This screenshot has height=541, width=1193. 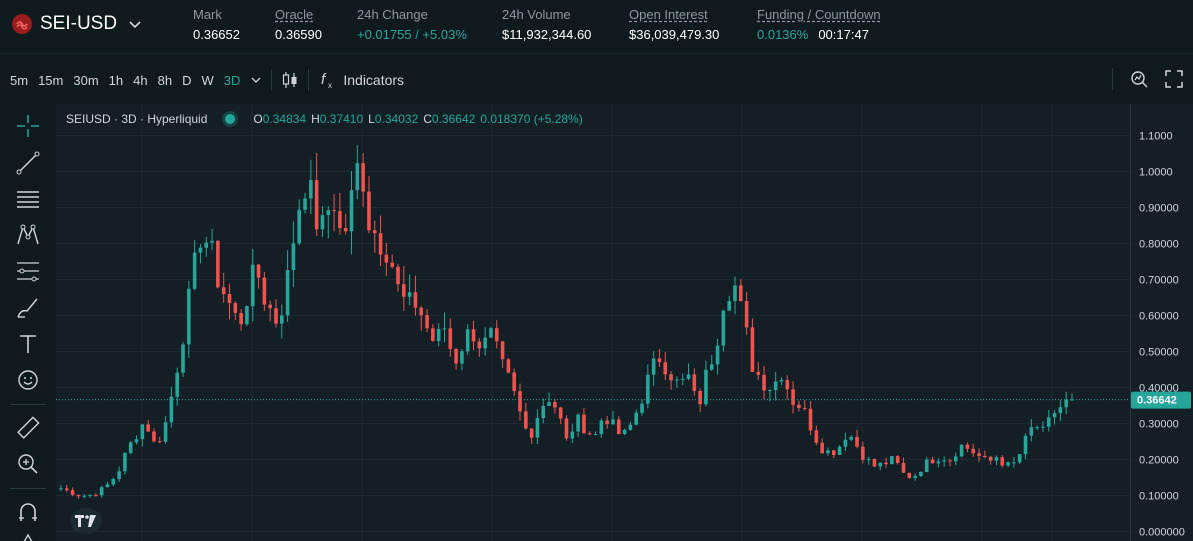 What do you see at coordinates (819, 14) in the screenshot?
I see `funding-label: Funding / Countdown` at bounding box center [819, 14].